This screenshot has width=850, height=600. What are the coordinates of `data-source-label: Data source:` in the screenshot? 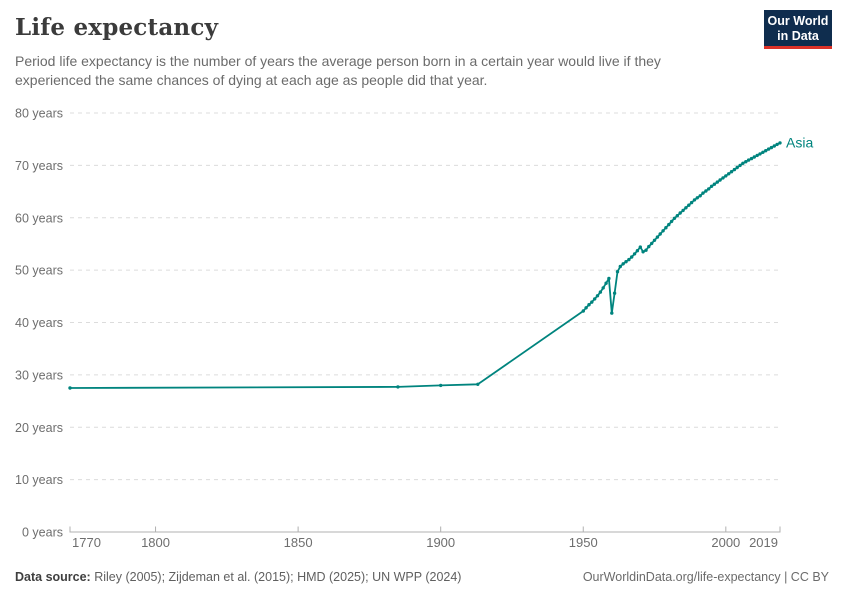 It's located at (53, 577).